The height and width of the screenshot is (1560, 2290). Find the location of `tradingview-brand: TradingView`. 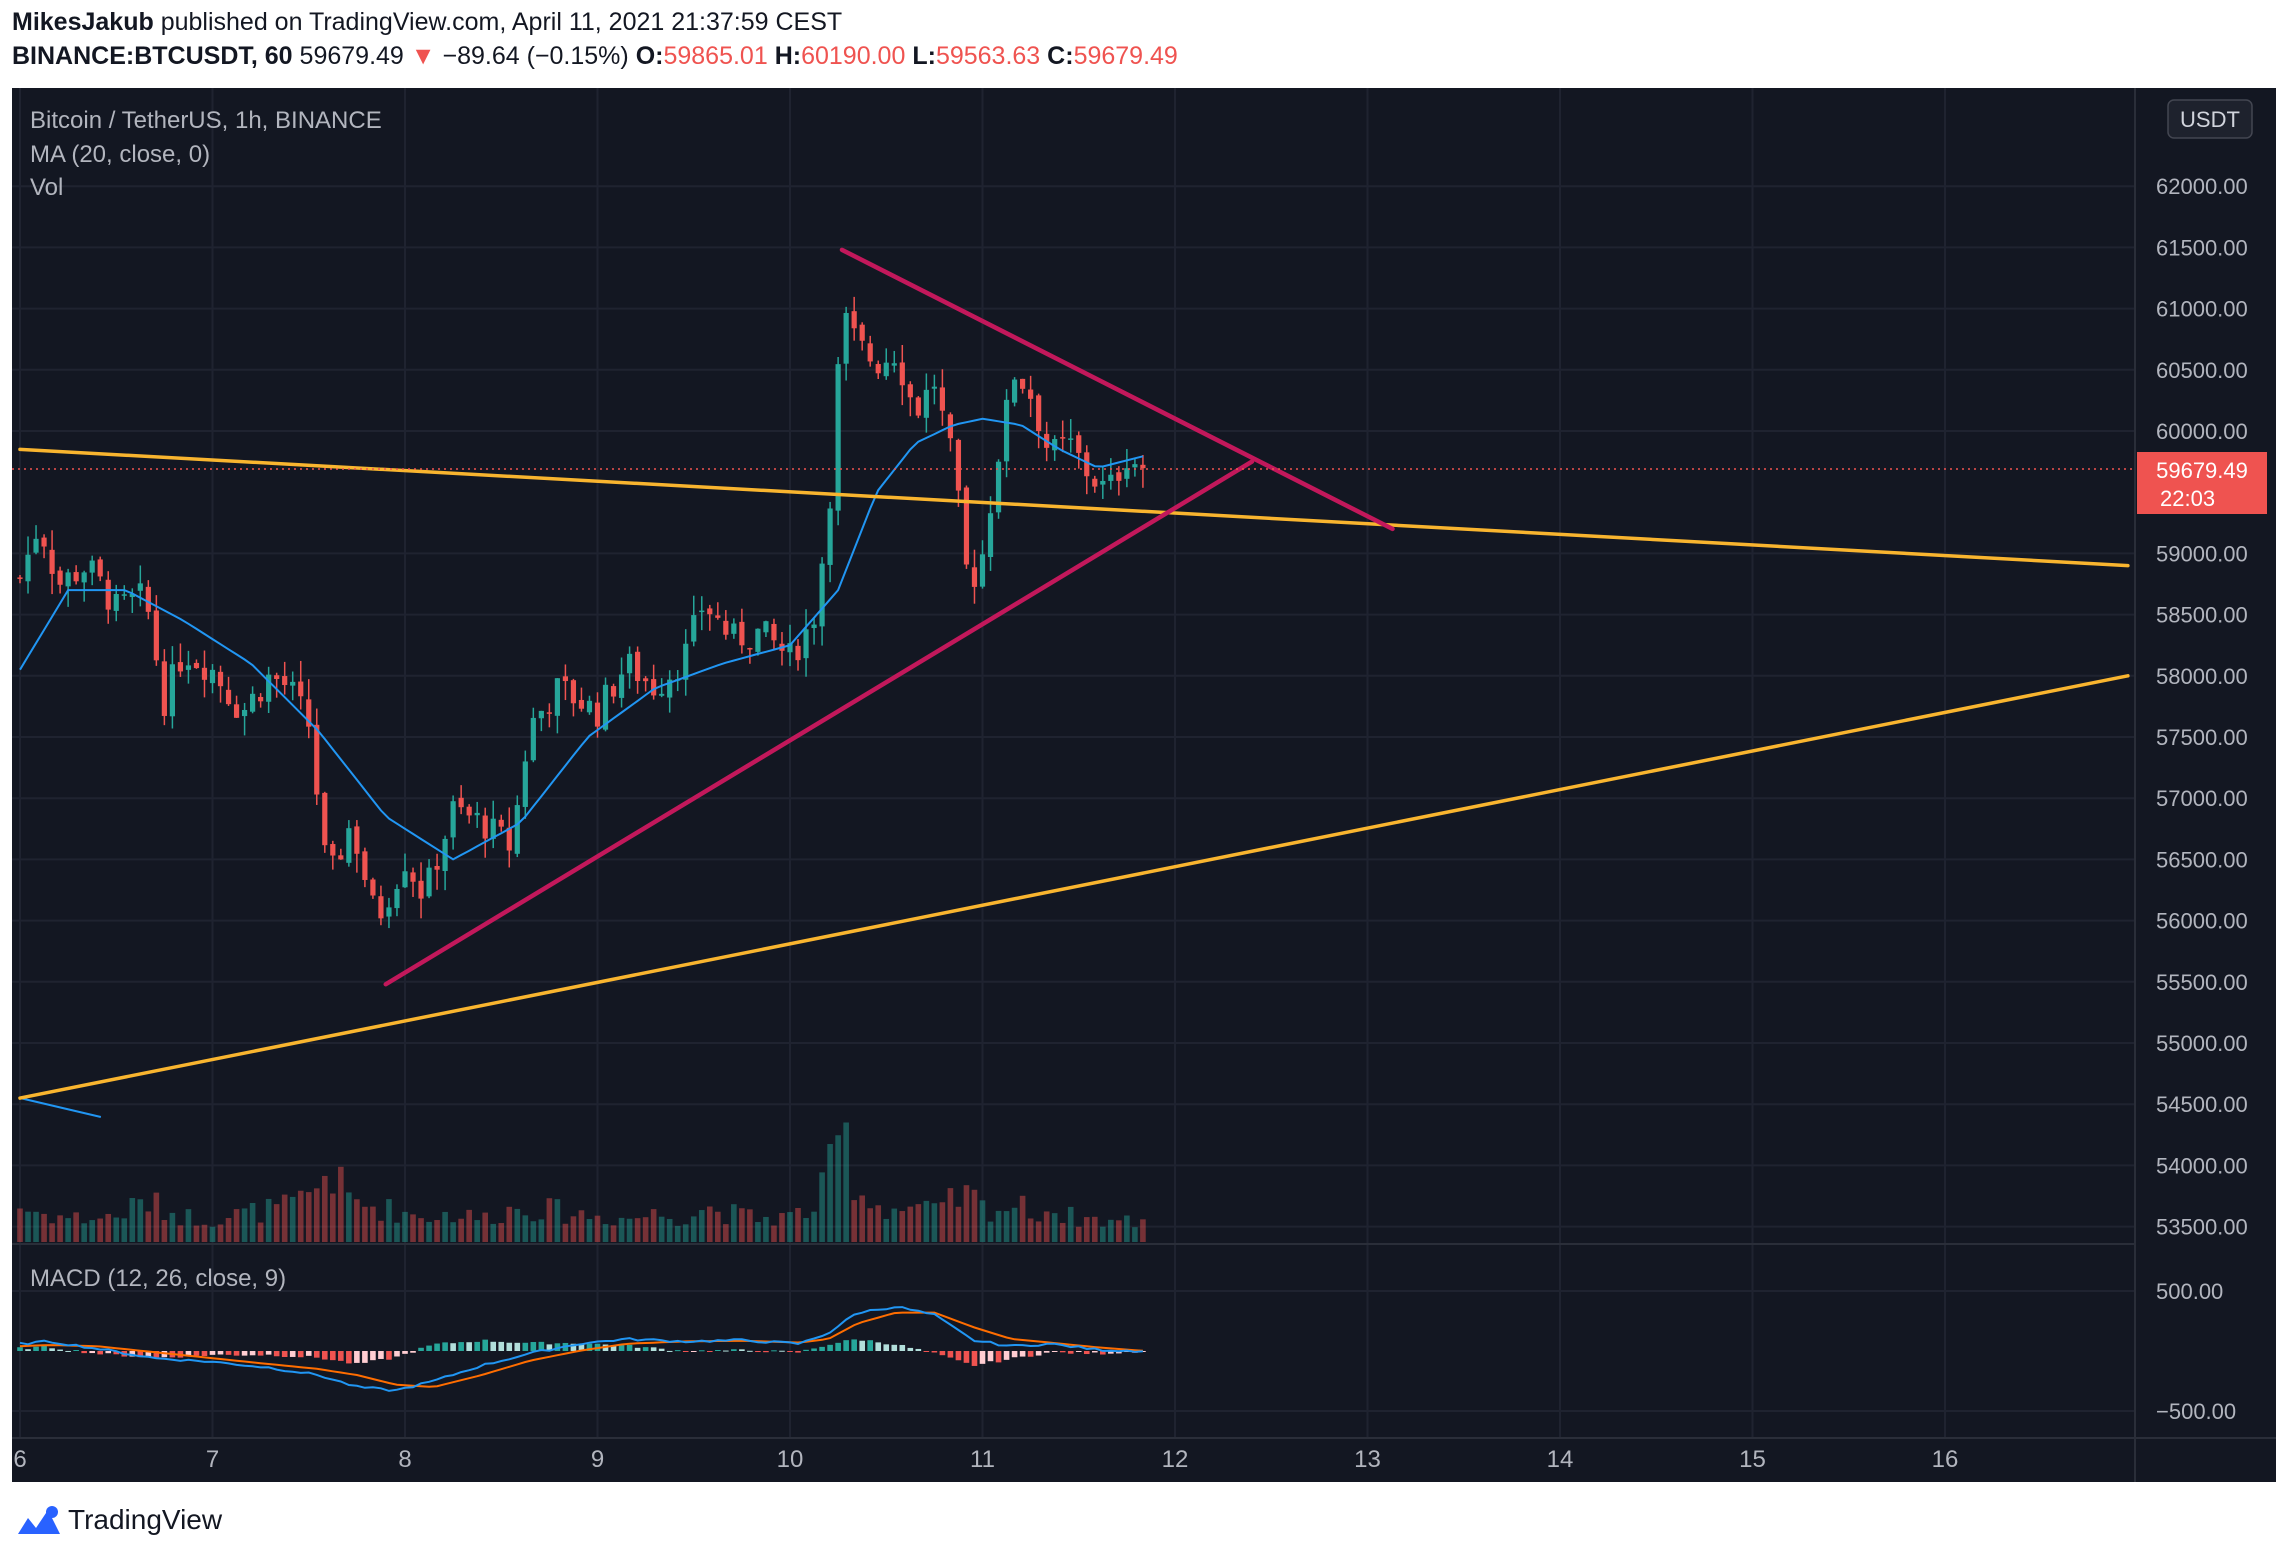

tradingview-brand: TradingView is located at coordinates (145, 1519).